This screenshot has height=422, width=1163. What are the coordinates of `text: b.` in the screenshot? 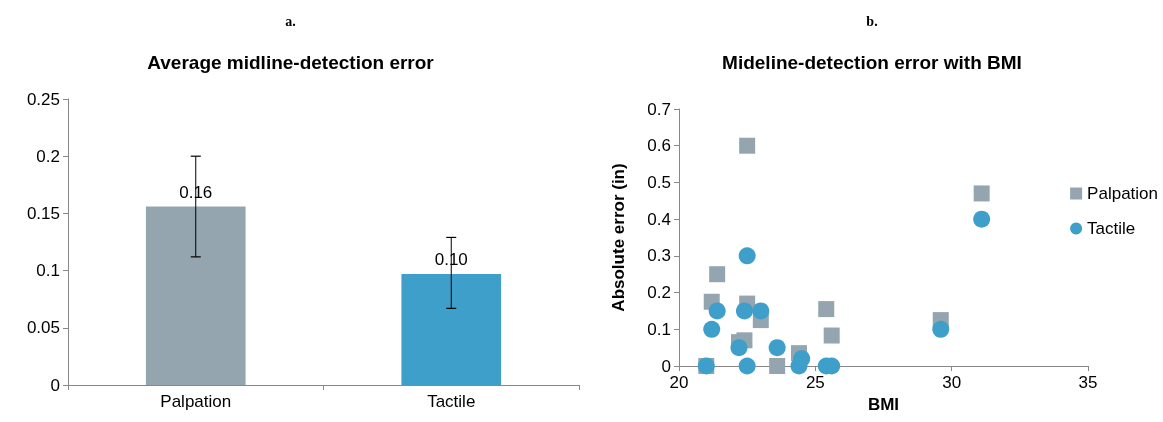 It's located at (872, 21).